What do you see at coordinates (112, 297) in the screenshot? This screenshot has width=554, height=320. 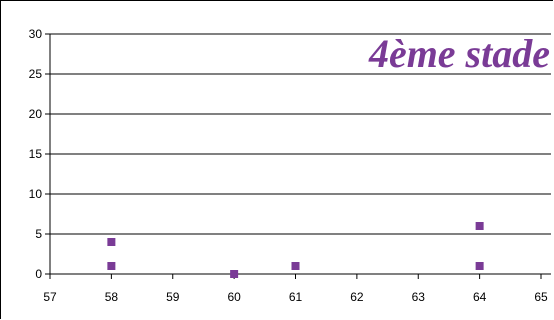 I see `x-tick-label: 58` at bounding box center [112, 297].